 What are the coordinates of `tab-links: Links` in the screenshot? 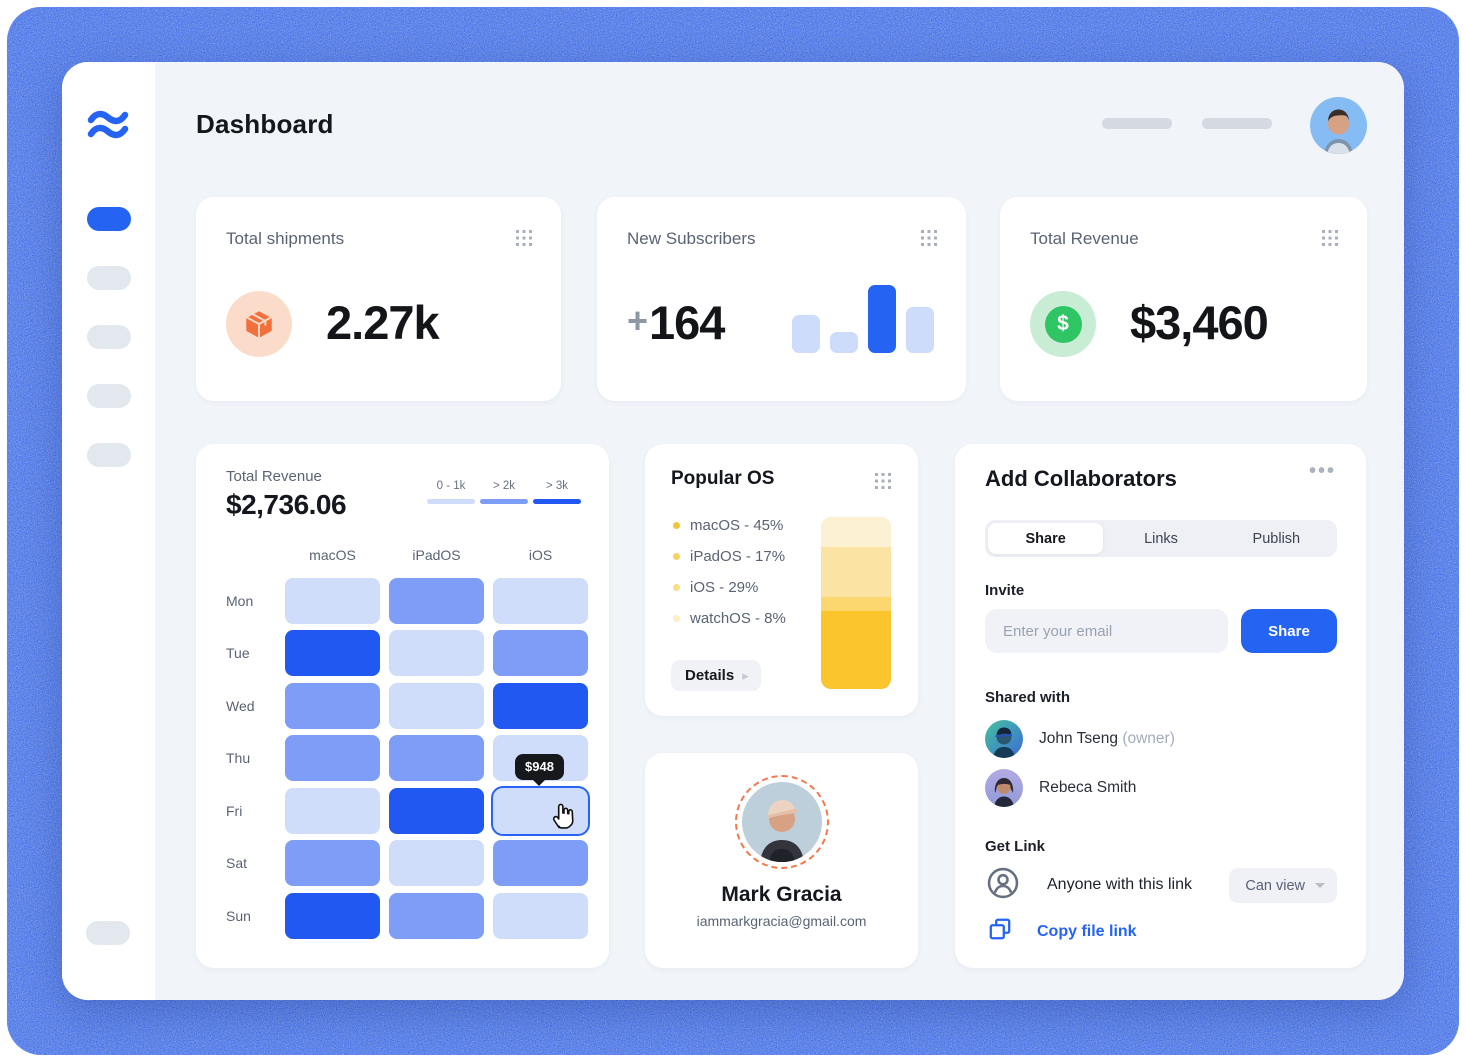 It's located at (1161, 538).